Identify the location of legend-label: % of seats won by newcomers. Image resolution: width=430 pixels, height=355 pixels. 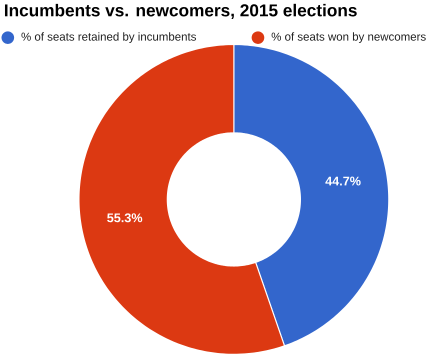
(349, 38).